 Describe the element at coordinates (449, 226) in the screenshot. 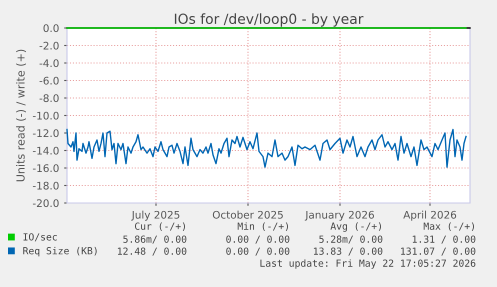

I see `text: Max (-/+)` at that location.